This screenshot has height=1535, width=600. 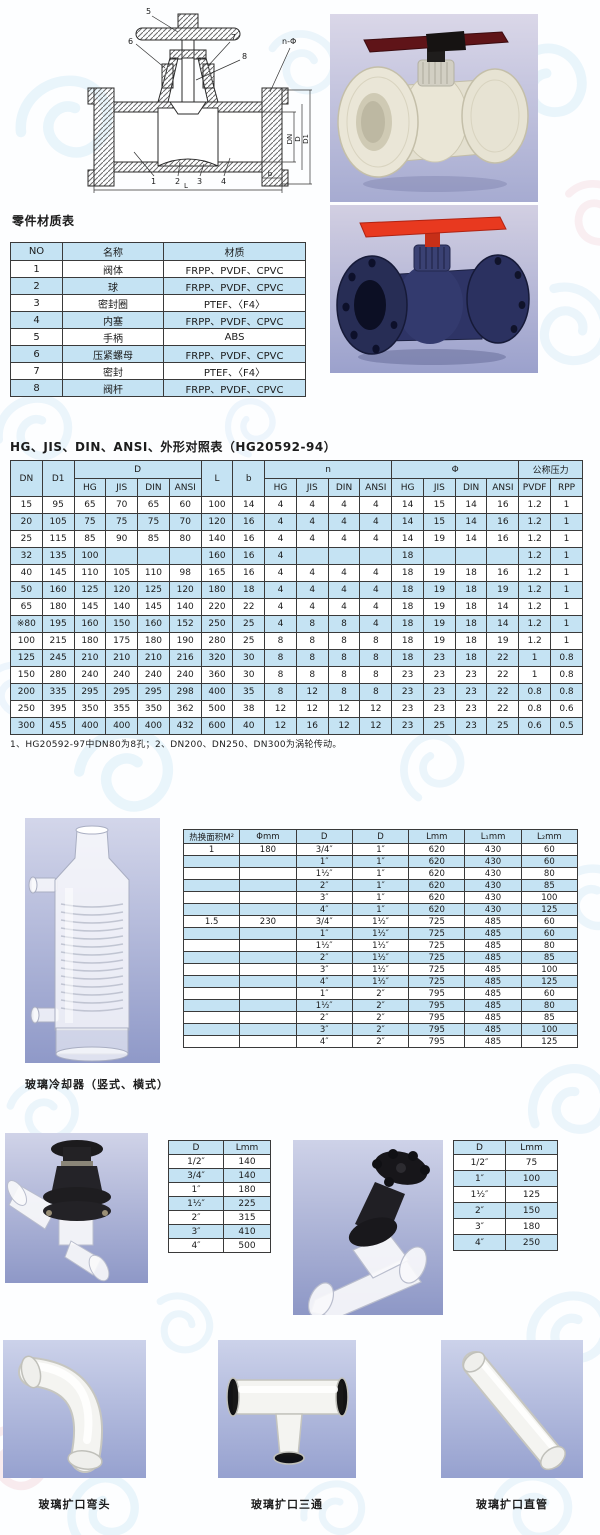 What do you see at coordinates (122, 675) in the screenshot?
I see `table-cell: 240` at bounding box center [122, 675].